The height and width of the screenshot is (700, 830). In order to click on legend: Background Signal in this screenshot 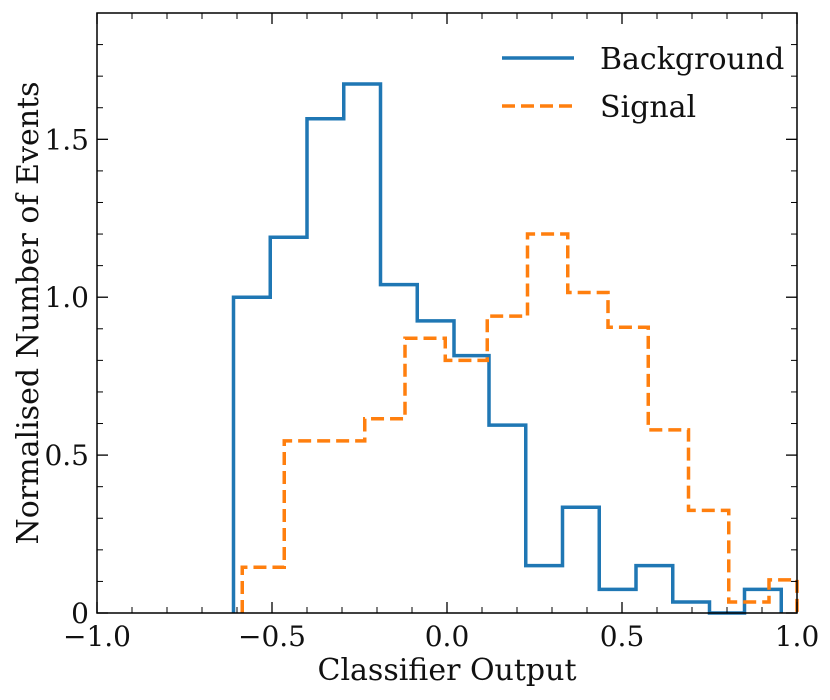, I will do `click(643, 83)`.